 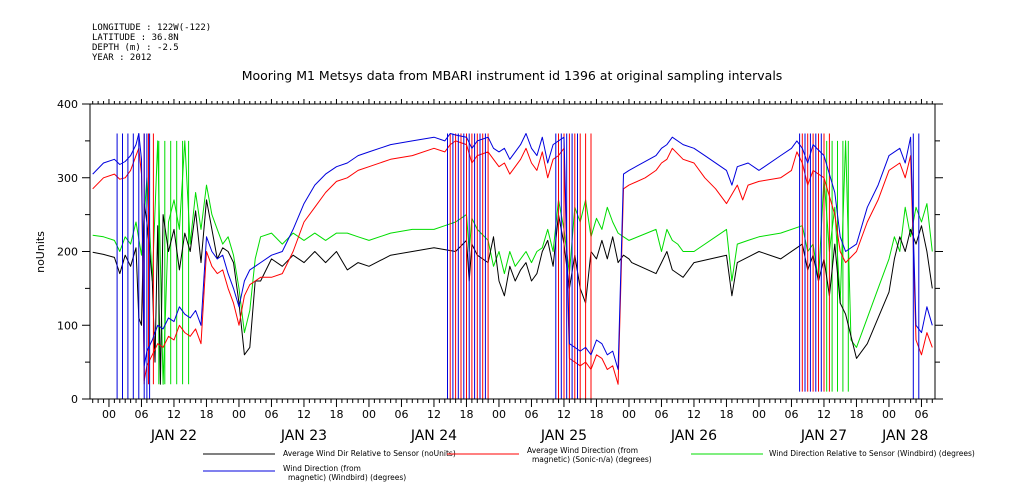 What do you see at coordinates (135, 48) in the screenshot?
I see `depth-text: DEPTH (m) : -2.5` at bounding box center [135, 48].